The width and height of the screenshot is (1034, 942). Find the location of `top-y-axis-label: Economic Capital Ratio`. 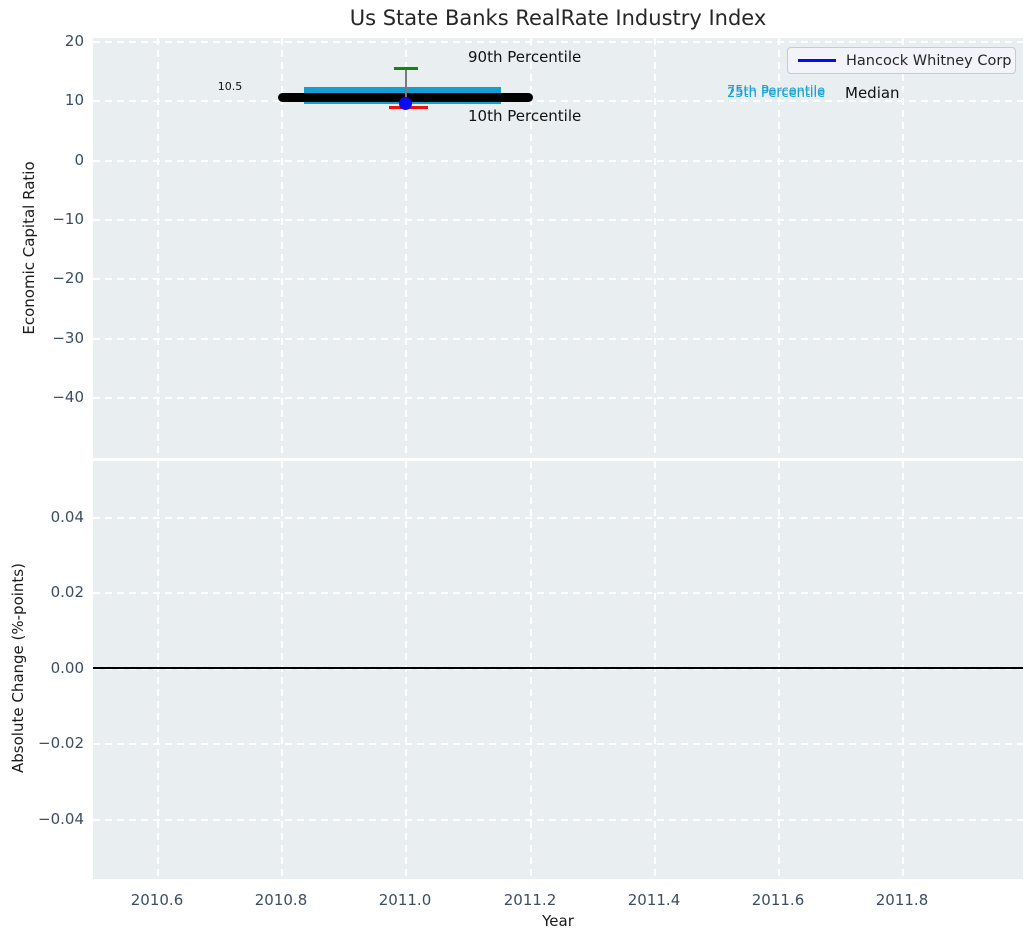

top-y-axis-label: Economic Capital Ratio is located at coordinates (29, 248).